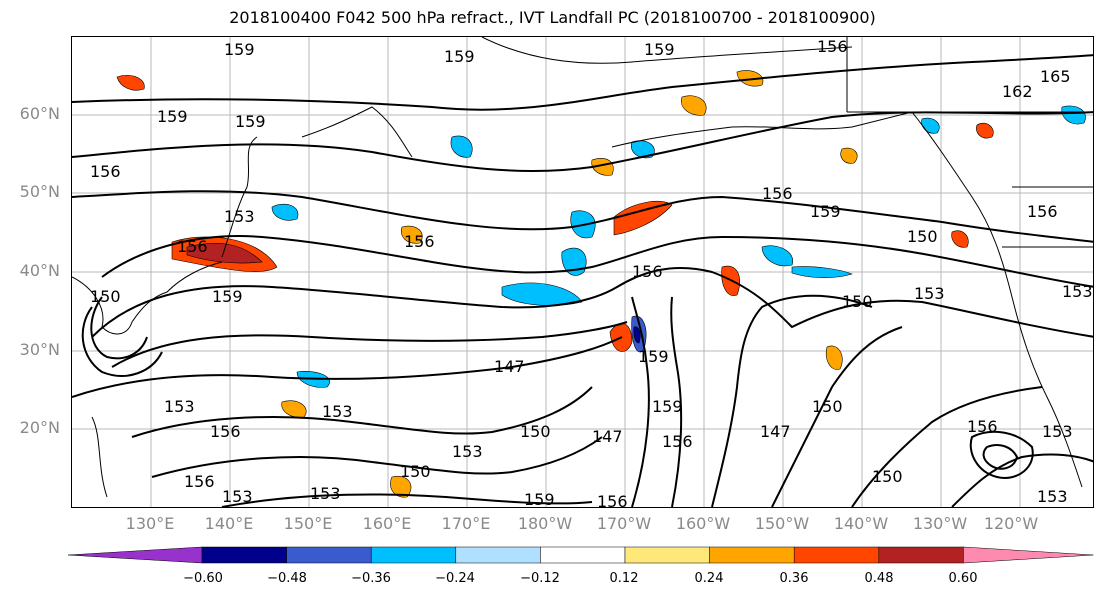  Describe the element at coordinates (371, 578) in the screenshot. I see `colorbar-tick-label: −0.36` at that location.